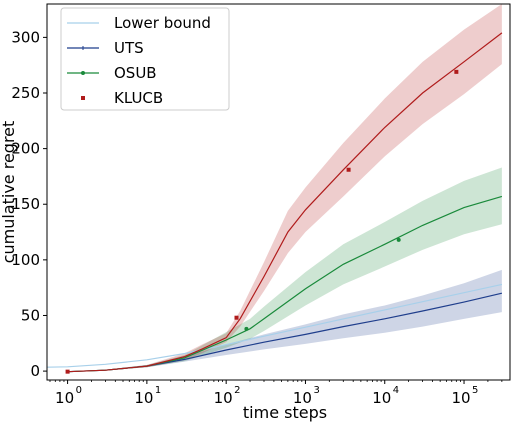 The image size is (518, 424). What do you see at coordinates (237, 390) in the screenshot?
I see `x-tick-exponent: 2` at bounding box center [237, 390].